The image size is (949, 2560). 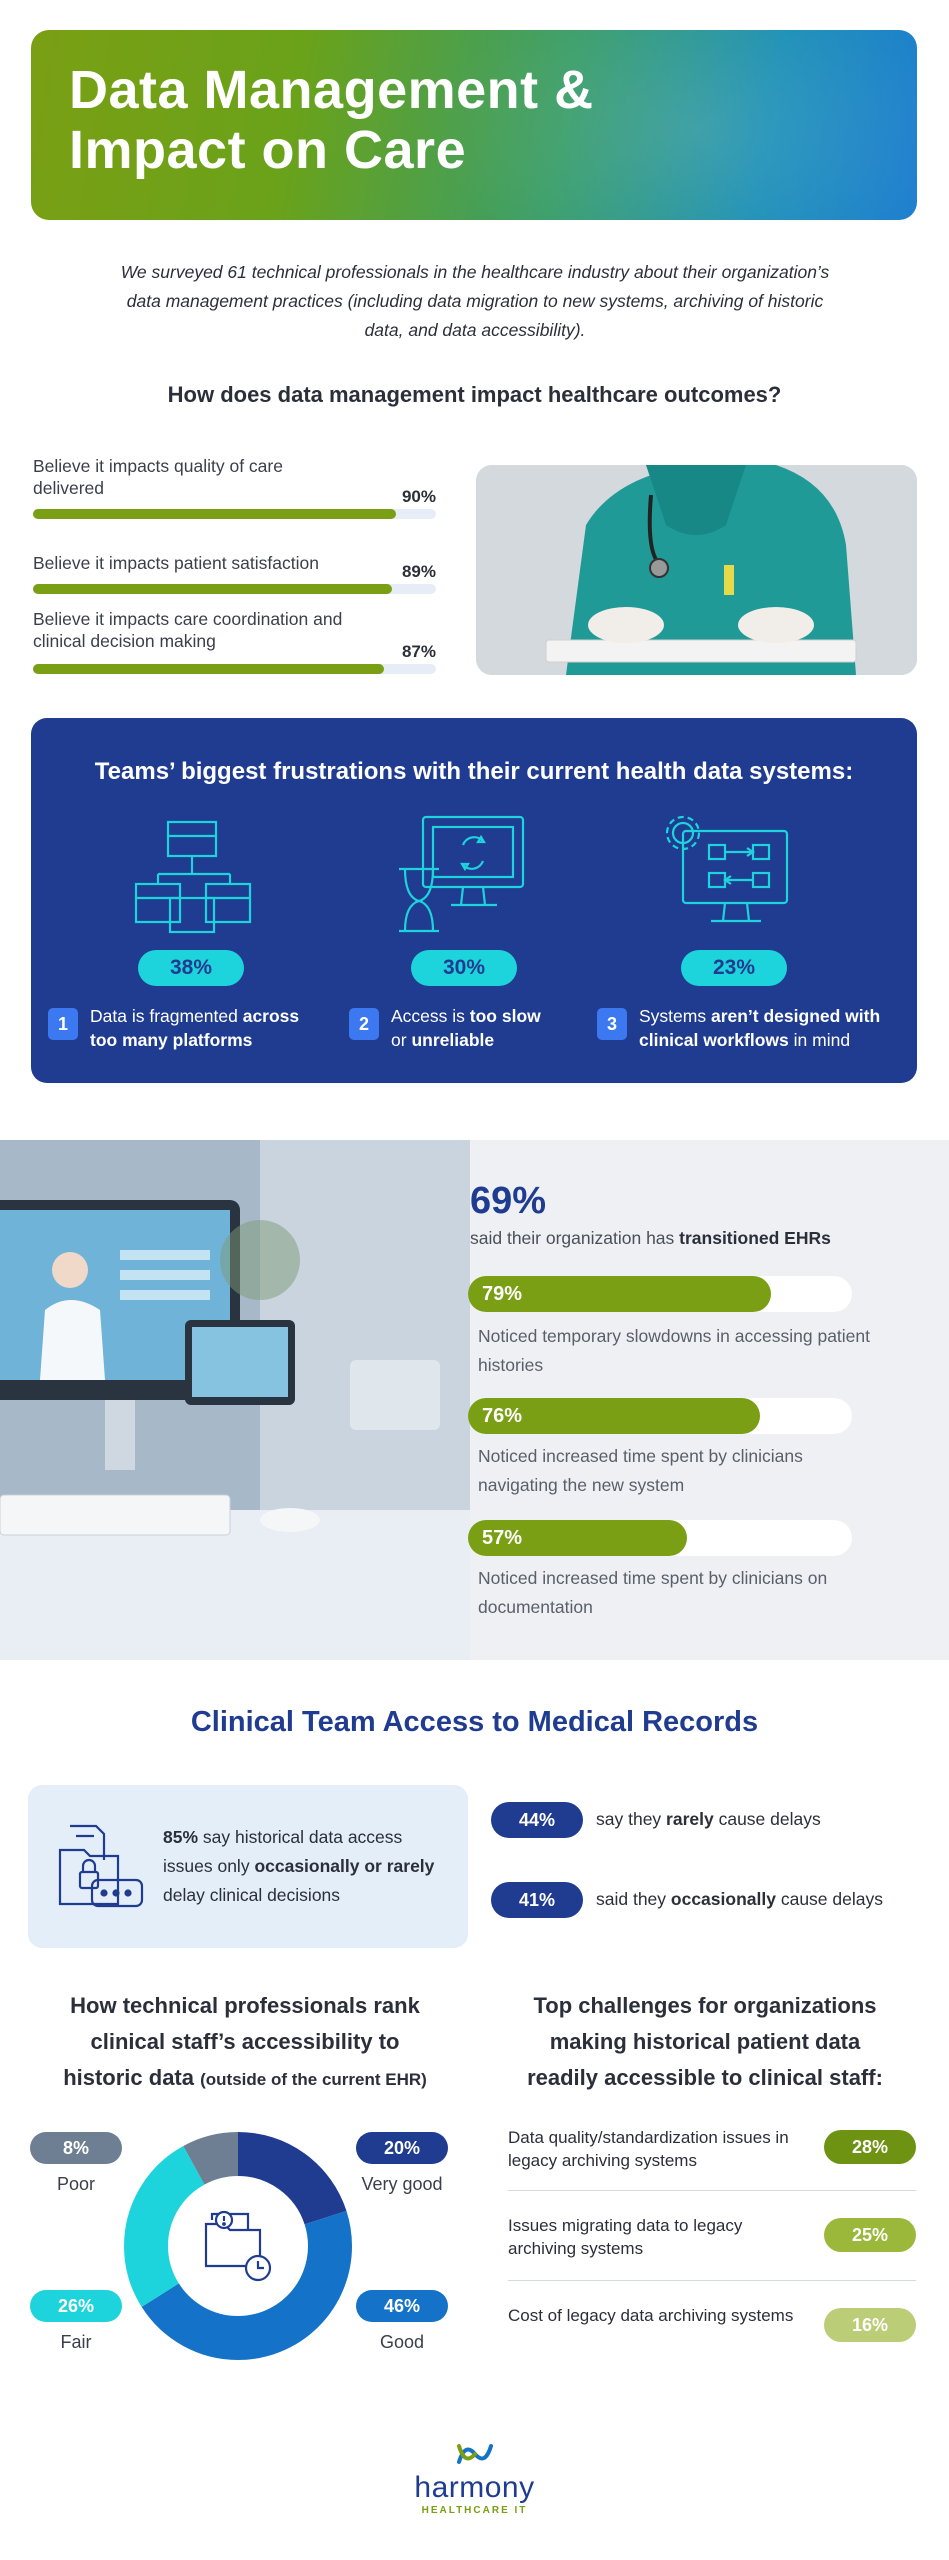 What do you see at coordinates (76, 2148) in the screenshot?
I see `poor-pct-pill: 8%` at bounding box center [76, 2148].